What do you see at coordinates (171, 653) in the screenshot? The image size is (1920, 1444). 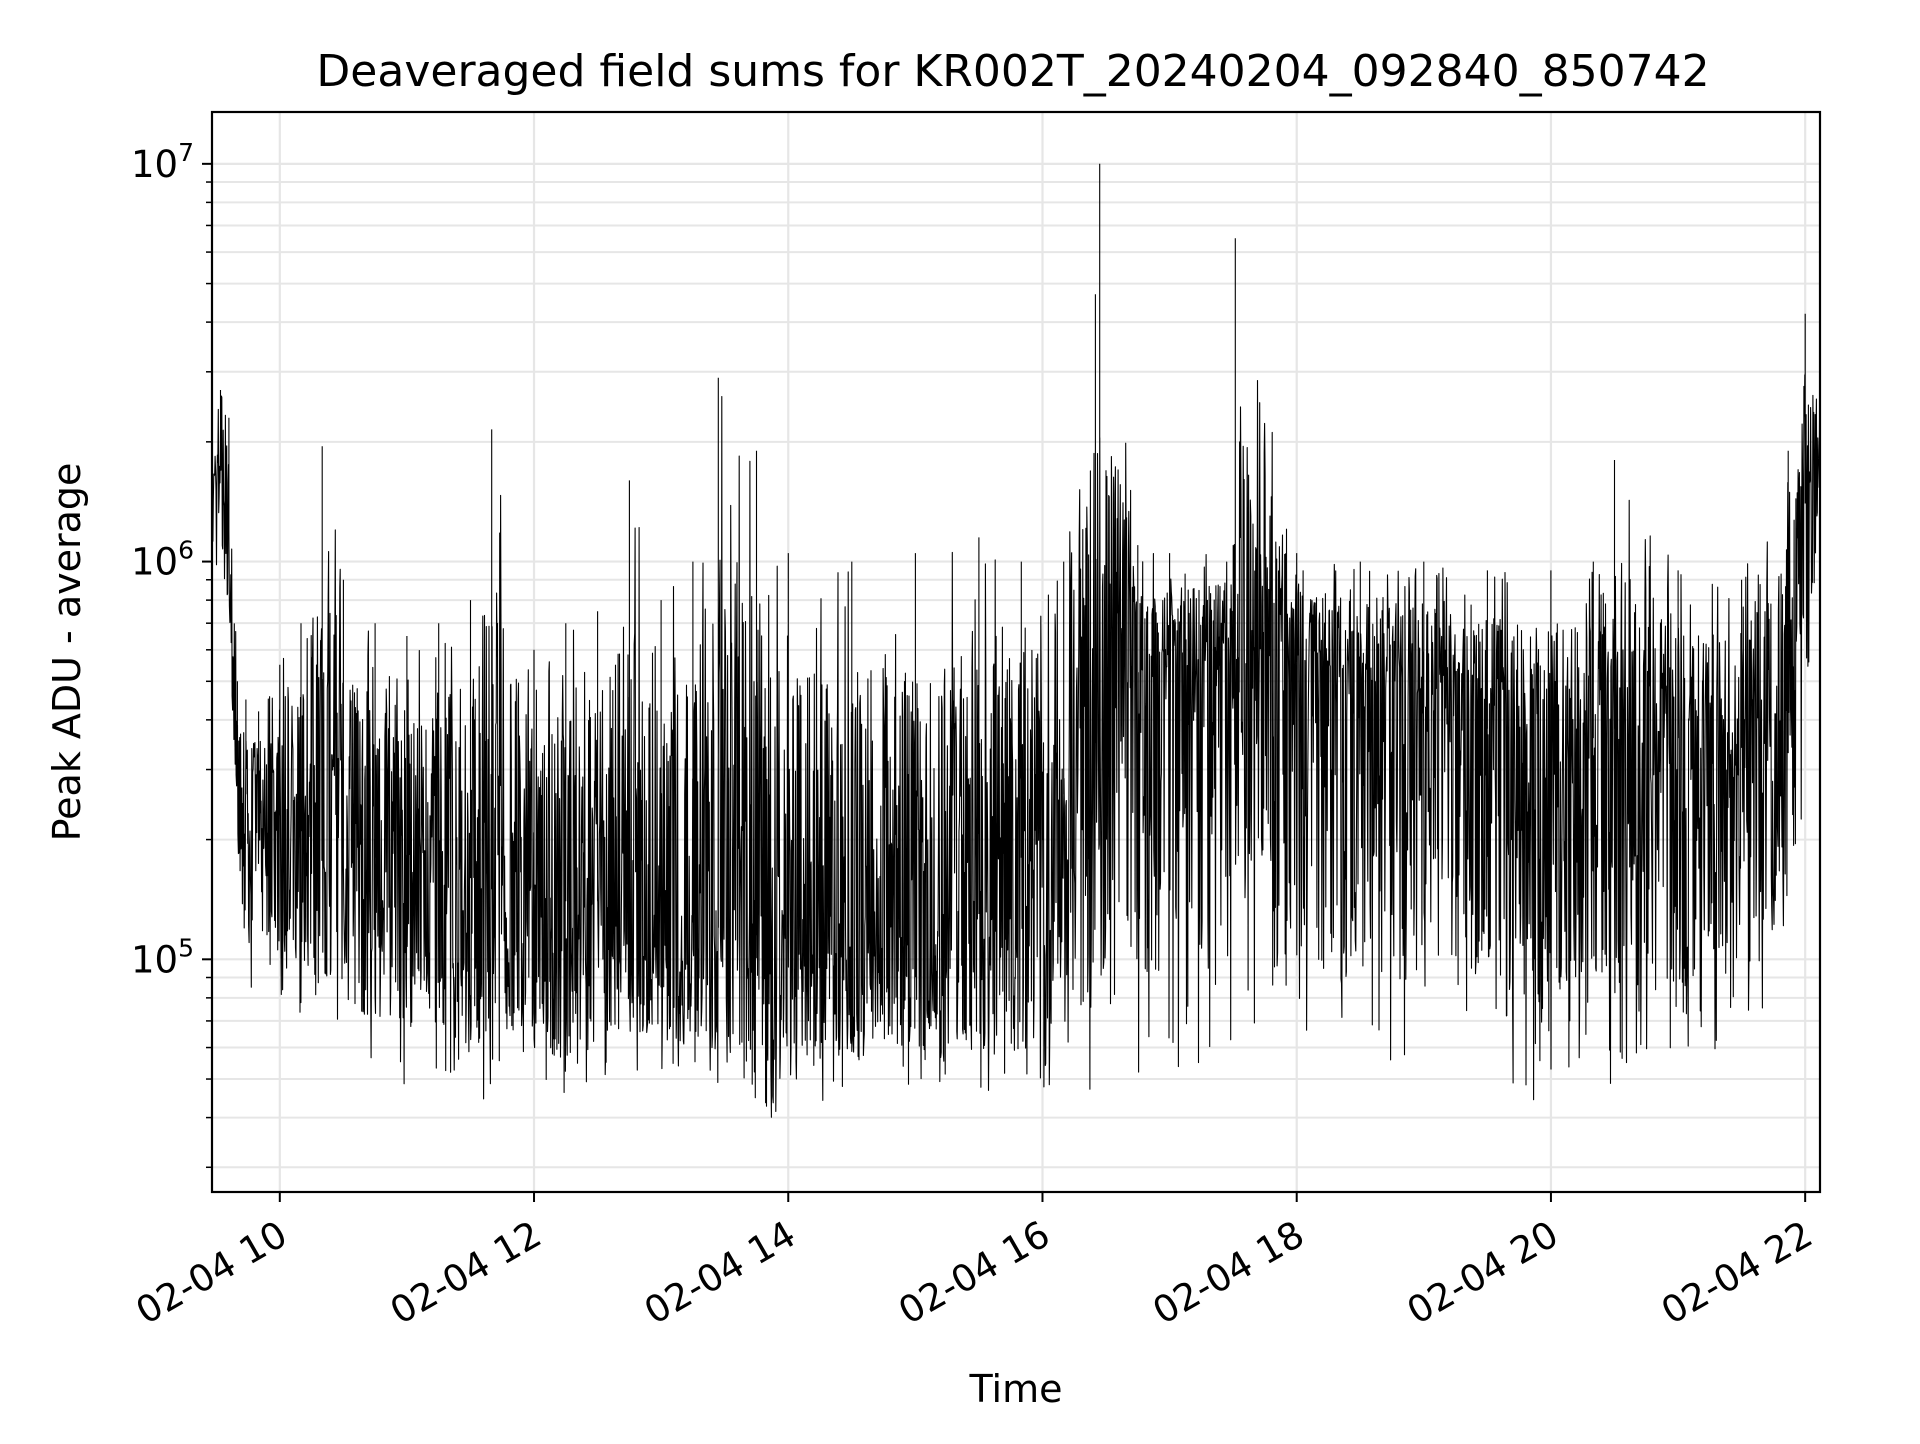 I see `y-axis-ticks: 10⁵ 10⁶ 10⁷` at bounding box center [171, 653].